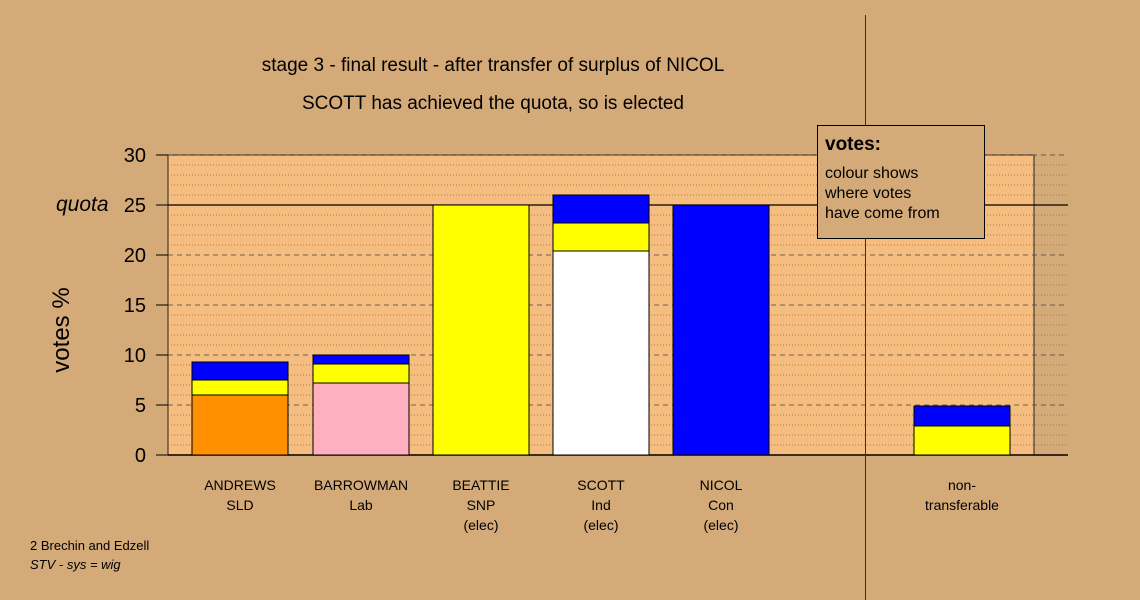  What do you see at coordinates (135, 306) in the screenshot?
I see `y-tick-label: 15` at bounding box center [135, 306].